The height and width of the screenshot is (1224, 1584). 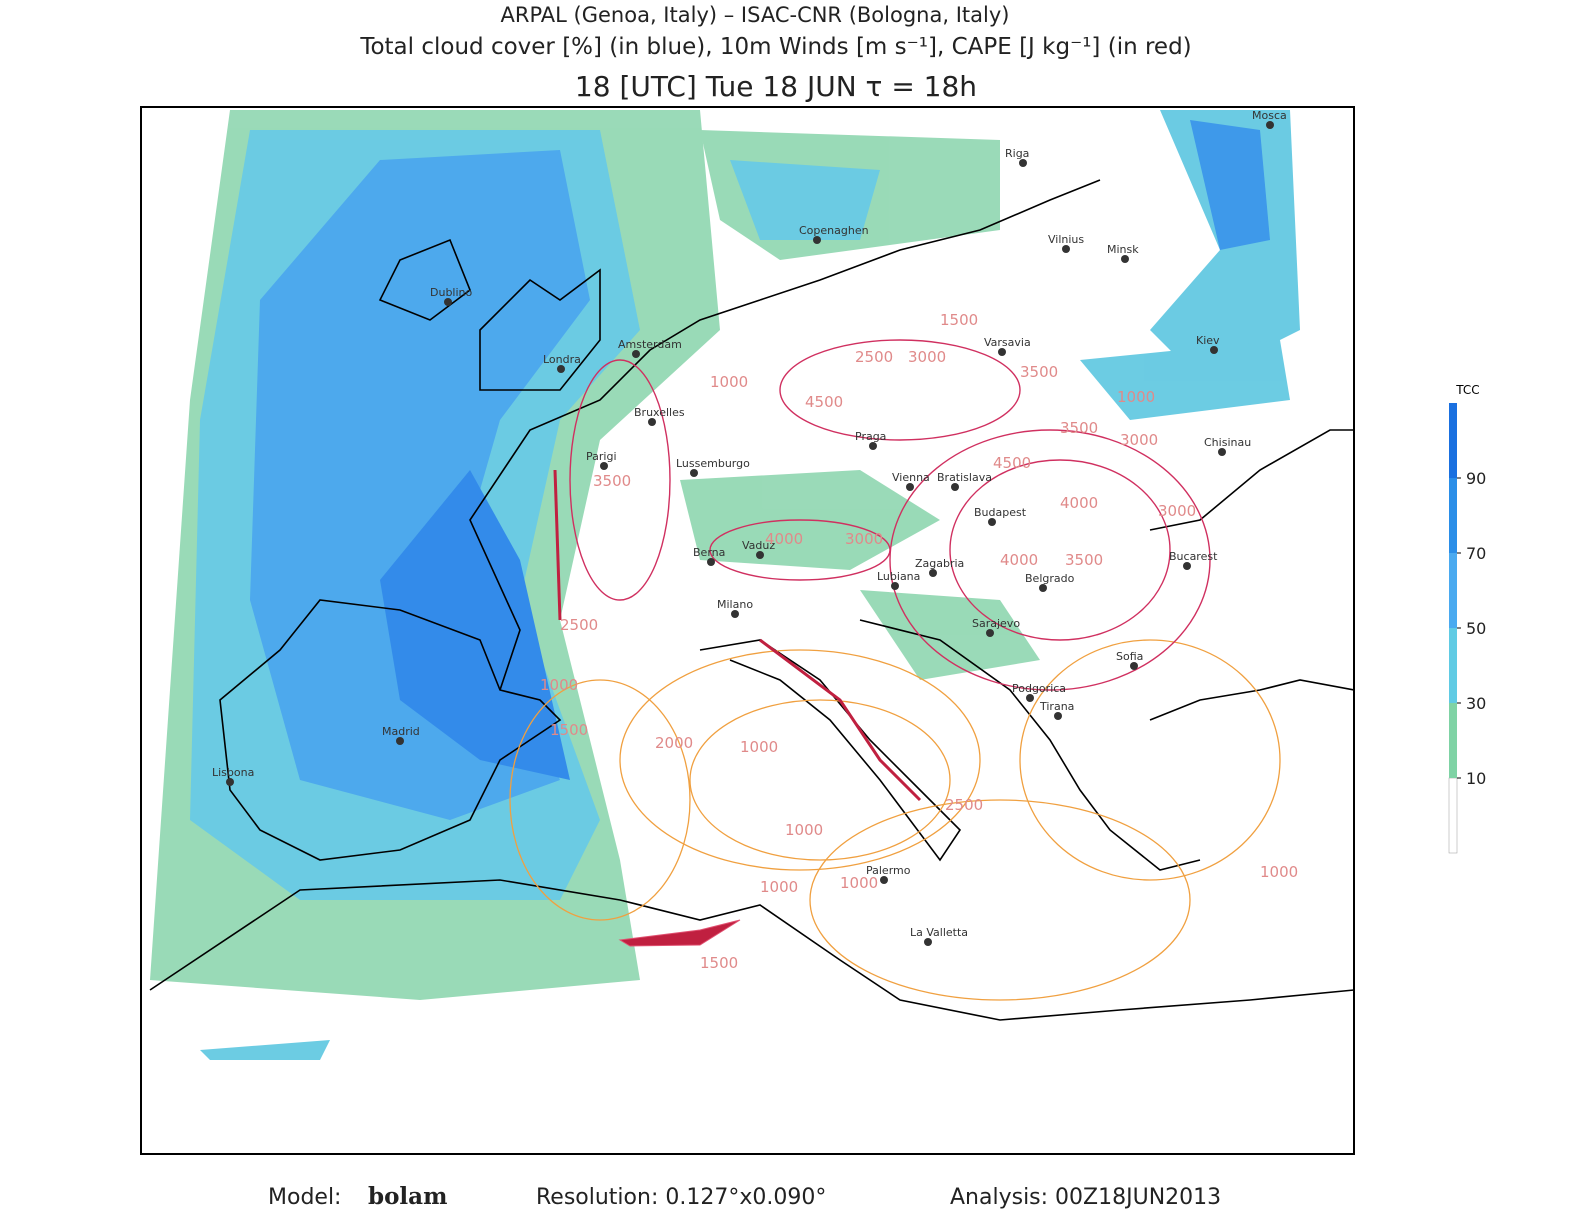 I want to click on city-label: La Valletta, so click(x=939, y=932).